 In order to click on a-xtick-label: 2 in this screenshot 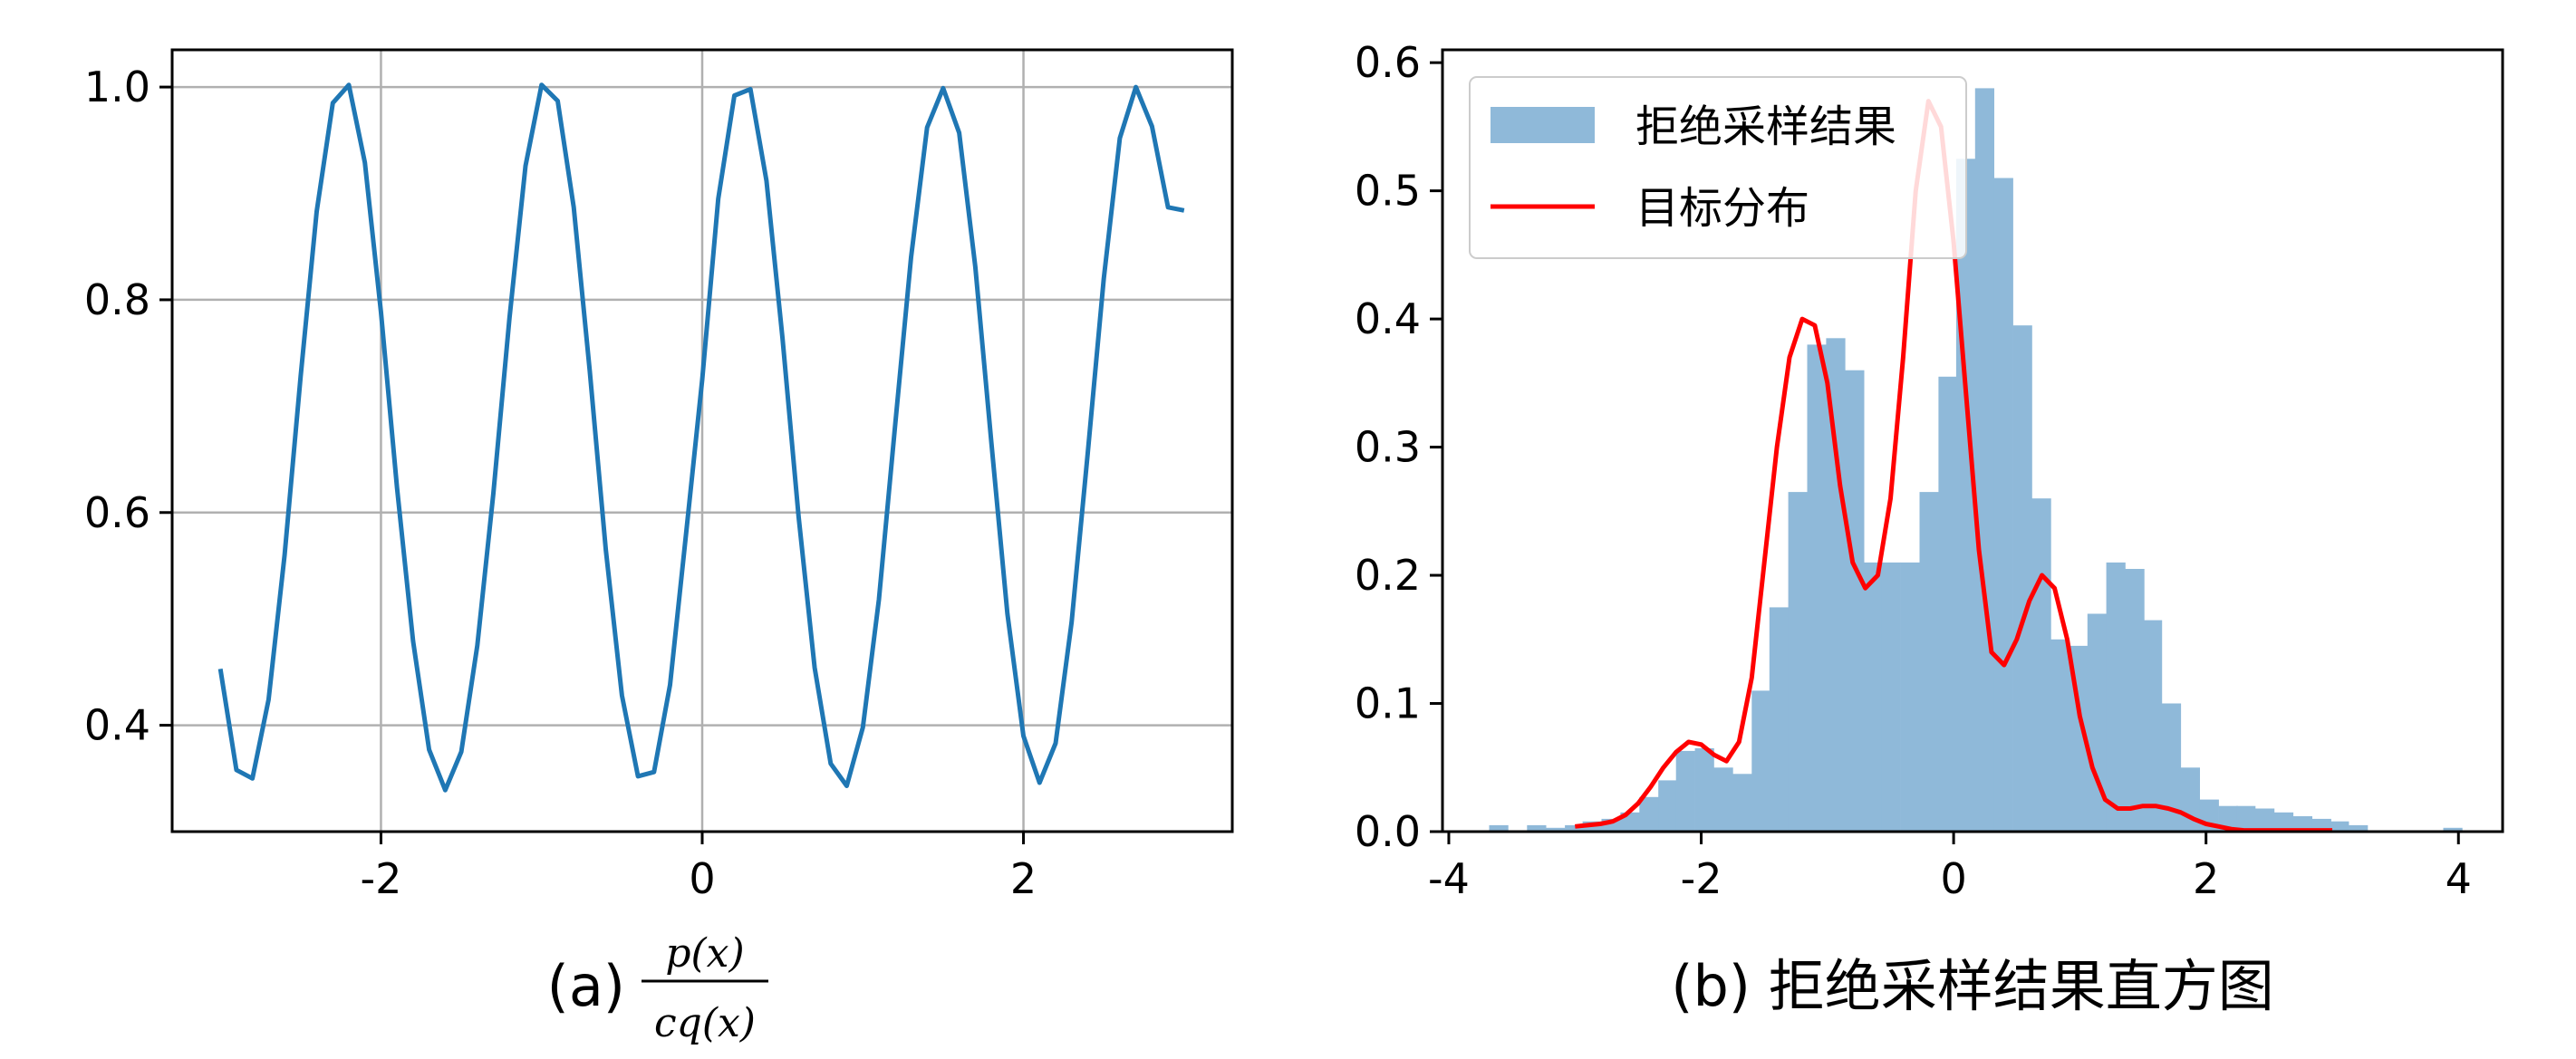, I will do `click(1023, 878)`.